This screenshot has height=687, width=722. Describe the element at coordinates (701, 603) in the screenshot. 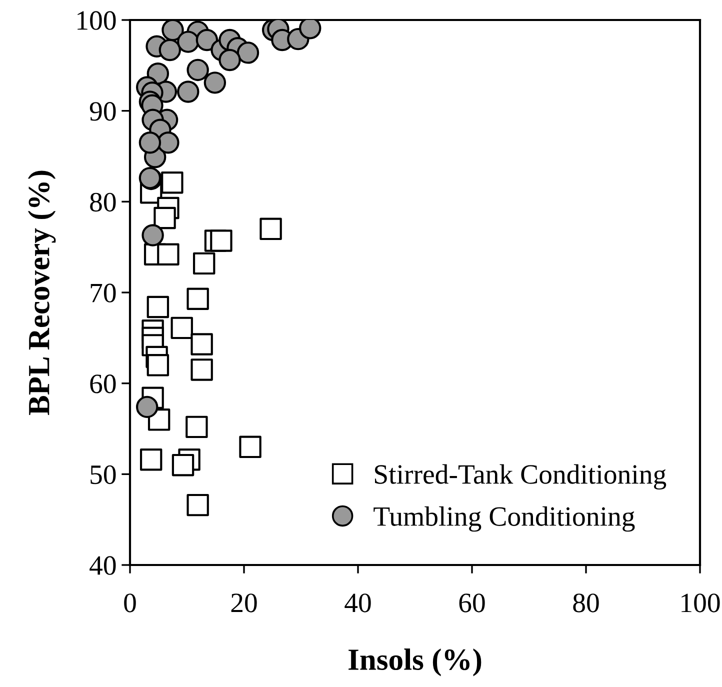

I see `x-tick-label: 100` at that location.